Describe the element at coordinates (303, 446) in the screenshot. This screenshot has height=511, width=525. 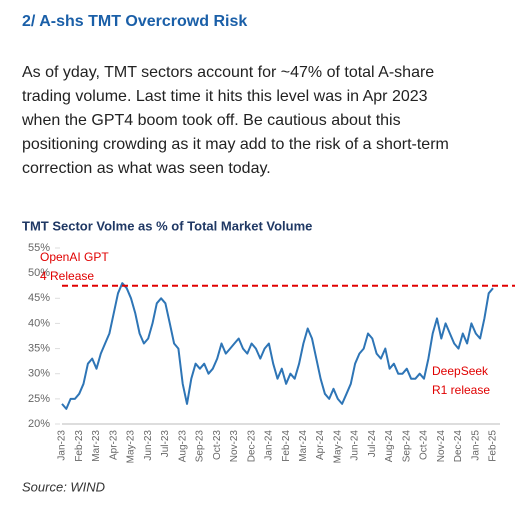
I see `x-tick-label: Mar-24` at that location.